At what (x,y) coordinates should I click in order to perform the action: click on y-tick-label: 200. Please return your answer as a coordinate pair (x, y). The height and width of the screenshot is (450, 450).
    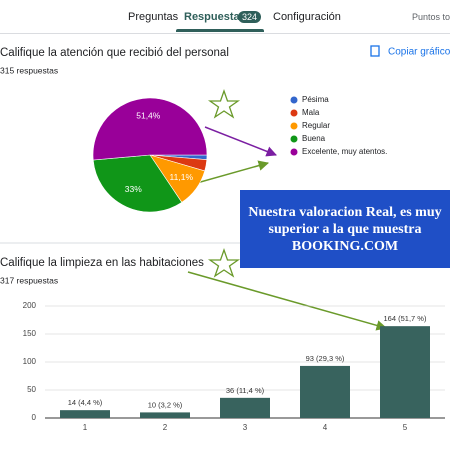
    Looking at the image, I should click on (30, 305).